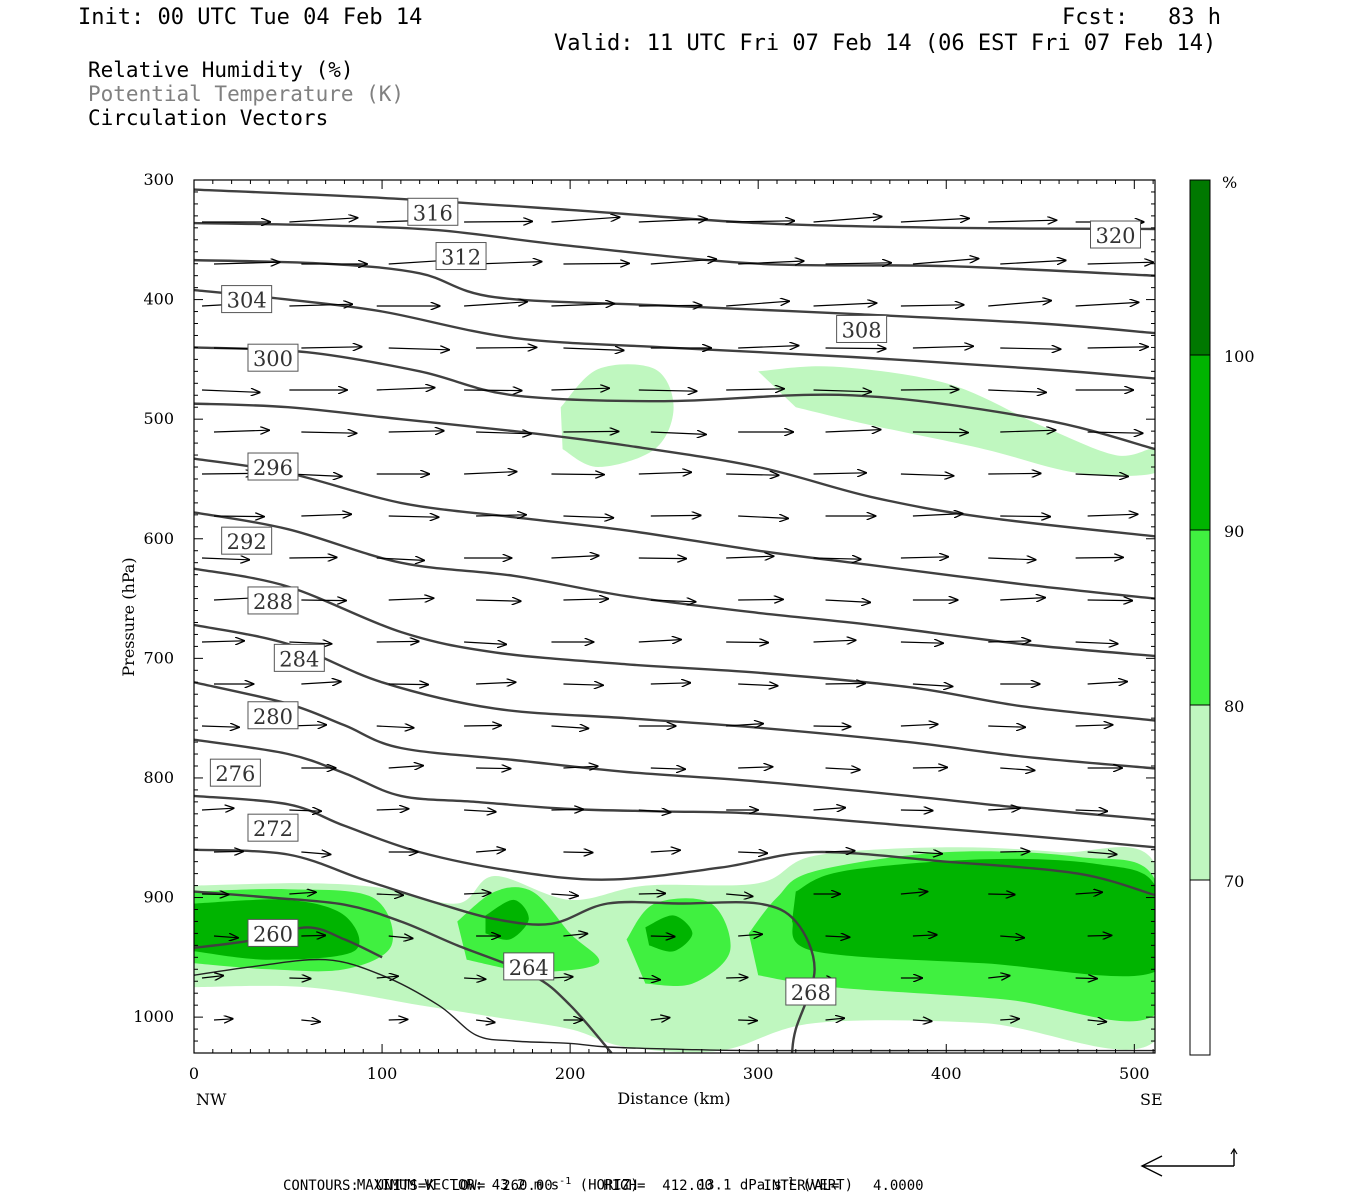 The height and width of the screenshot is (1200, 1350). What do you see at coordinates (273, 359) in the screenshot?
I see `theta-300-label: 300` at bounding box center [273, 359].